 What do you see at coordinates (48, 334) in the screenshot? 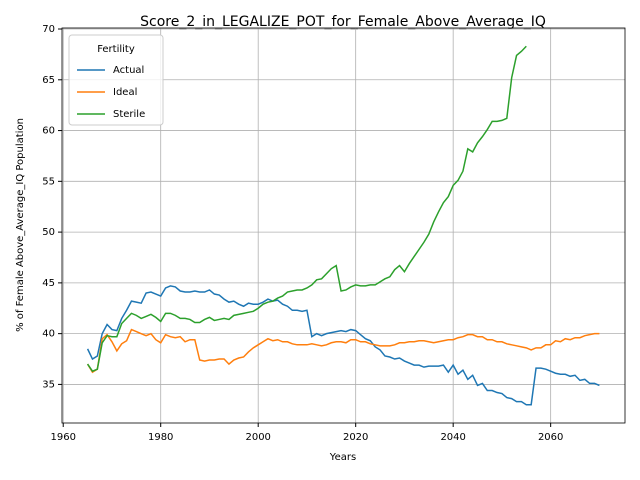
I see `y-tick-label: 40` at bounding box center [48, 334].